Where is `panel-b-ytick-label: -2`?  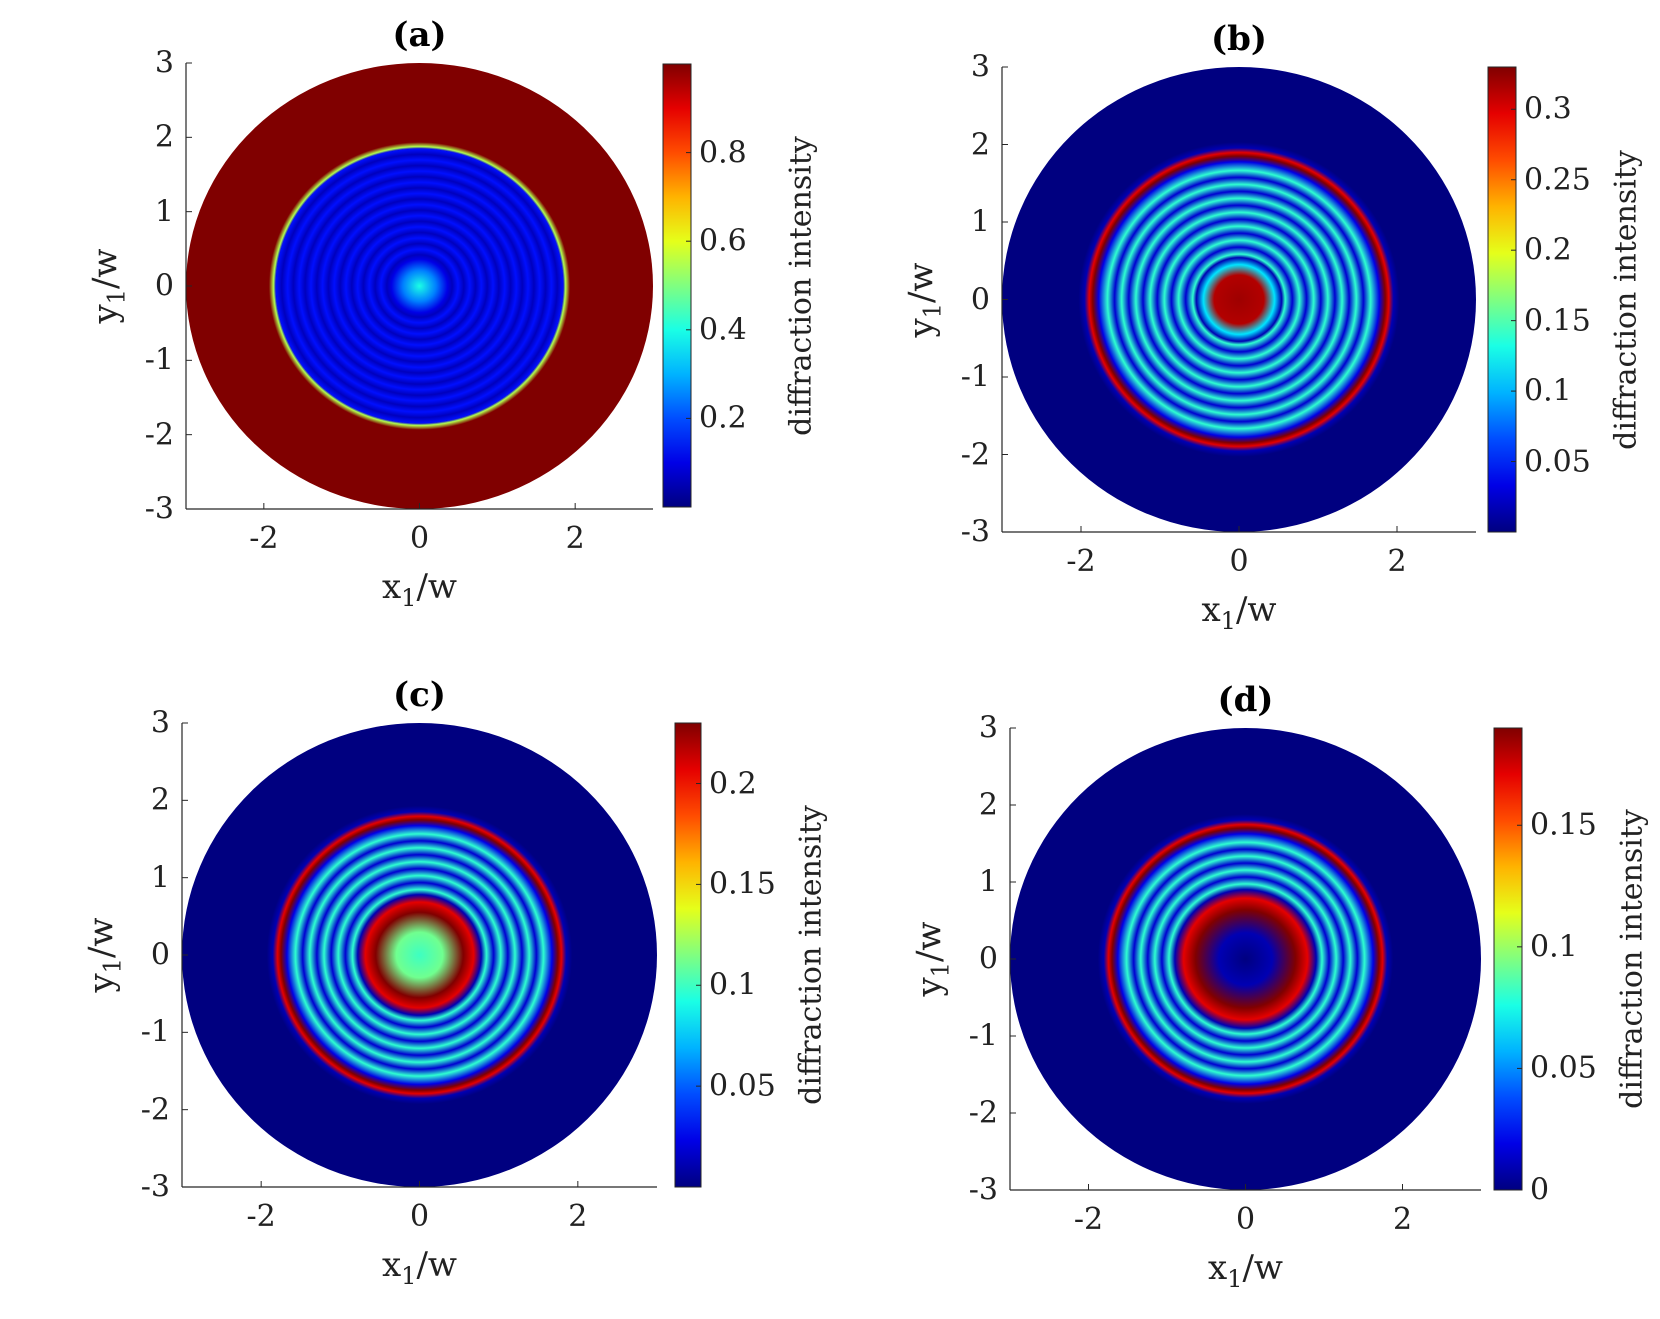 panel-b-ytick-label: -2 is located at coordinates (975, 454).